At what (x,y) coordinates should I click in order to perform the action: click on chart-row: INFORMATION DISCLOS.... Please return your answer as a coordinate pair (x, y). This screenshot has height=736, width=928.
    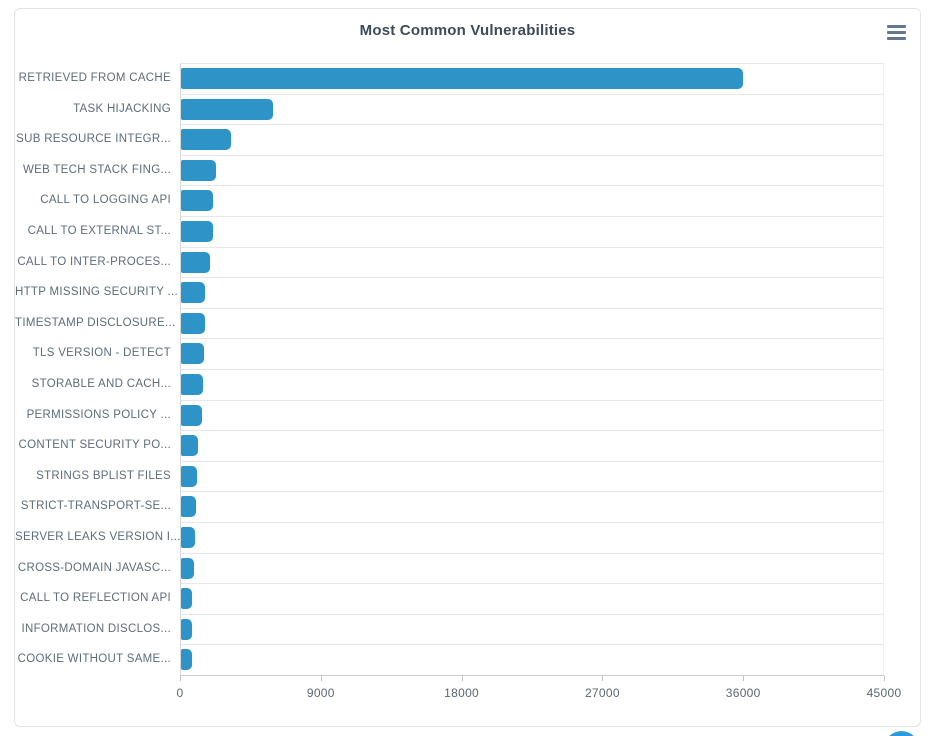
    Looking at the image, I should click on (467, 629).